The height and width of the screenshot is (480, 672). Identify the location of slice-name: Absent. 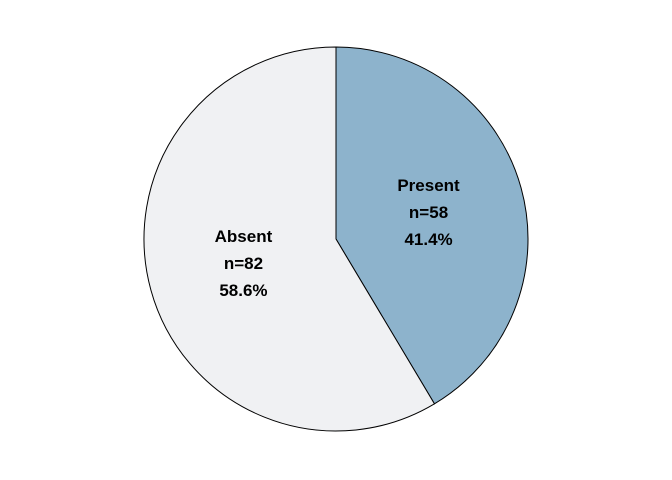
(244, 236).